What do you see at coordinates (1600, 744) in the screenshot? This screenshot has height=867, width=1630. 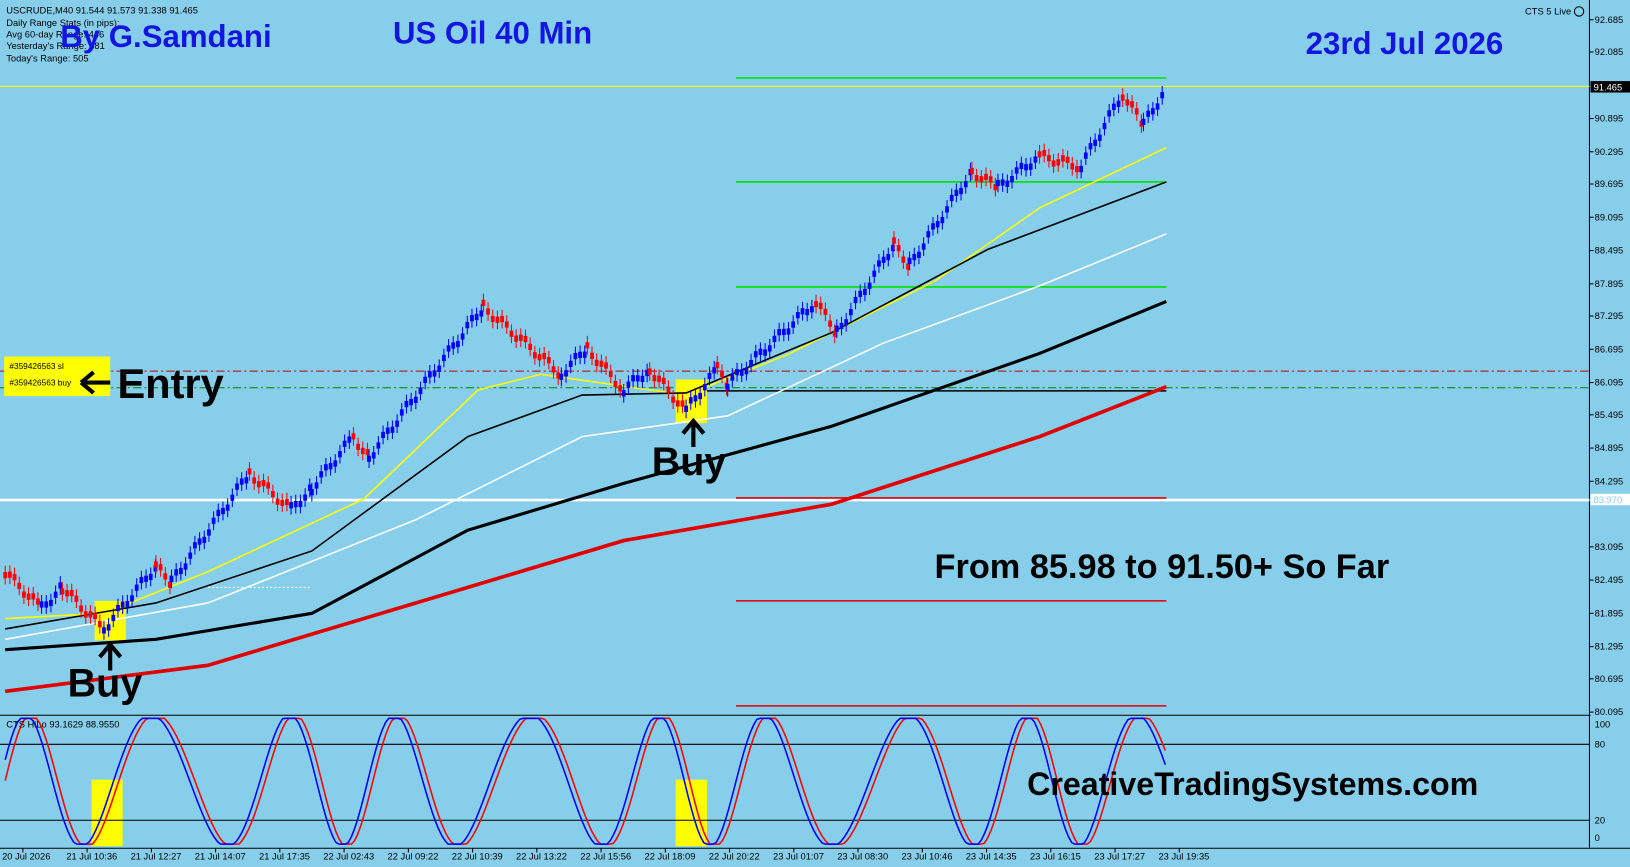 I see `osc-level-label: 80` at bounding box center [1600, 744].